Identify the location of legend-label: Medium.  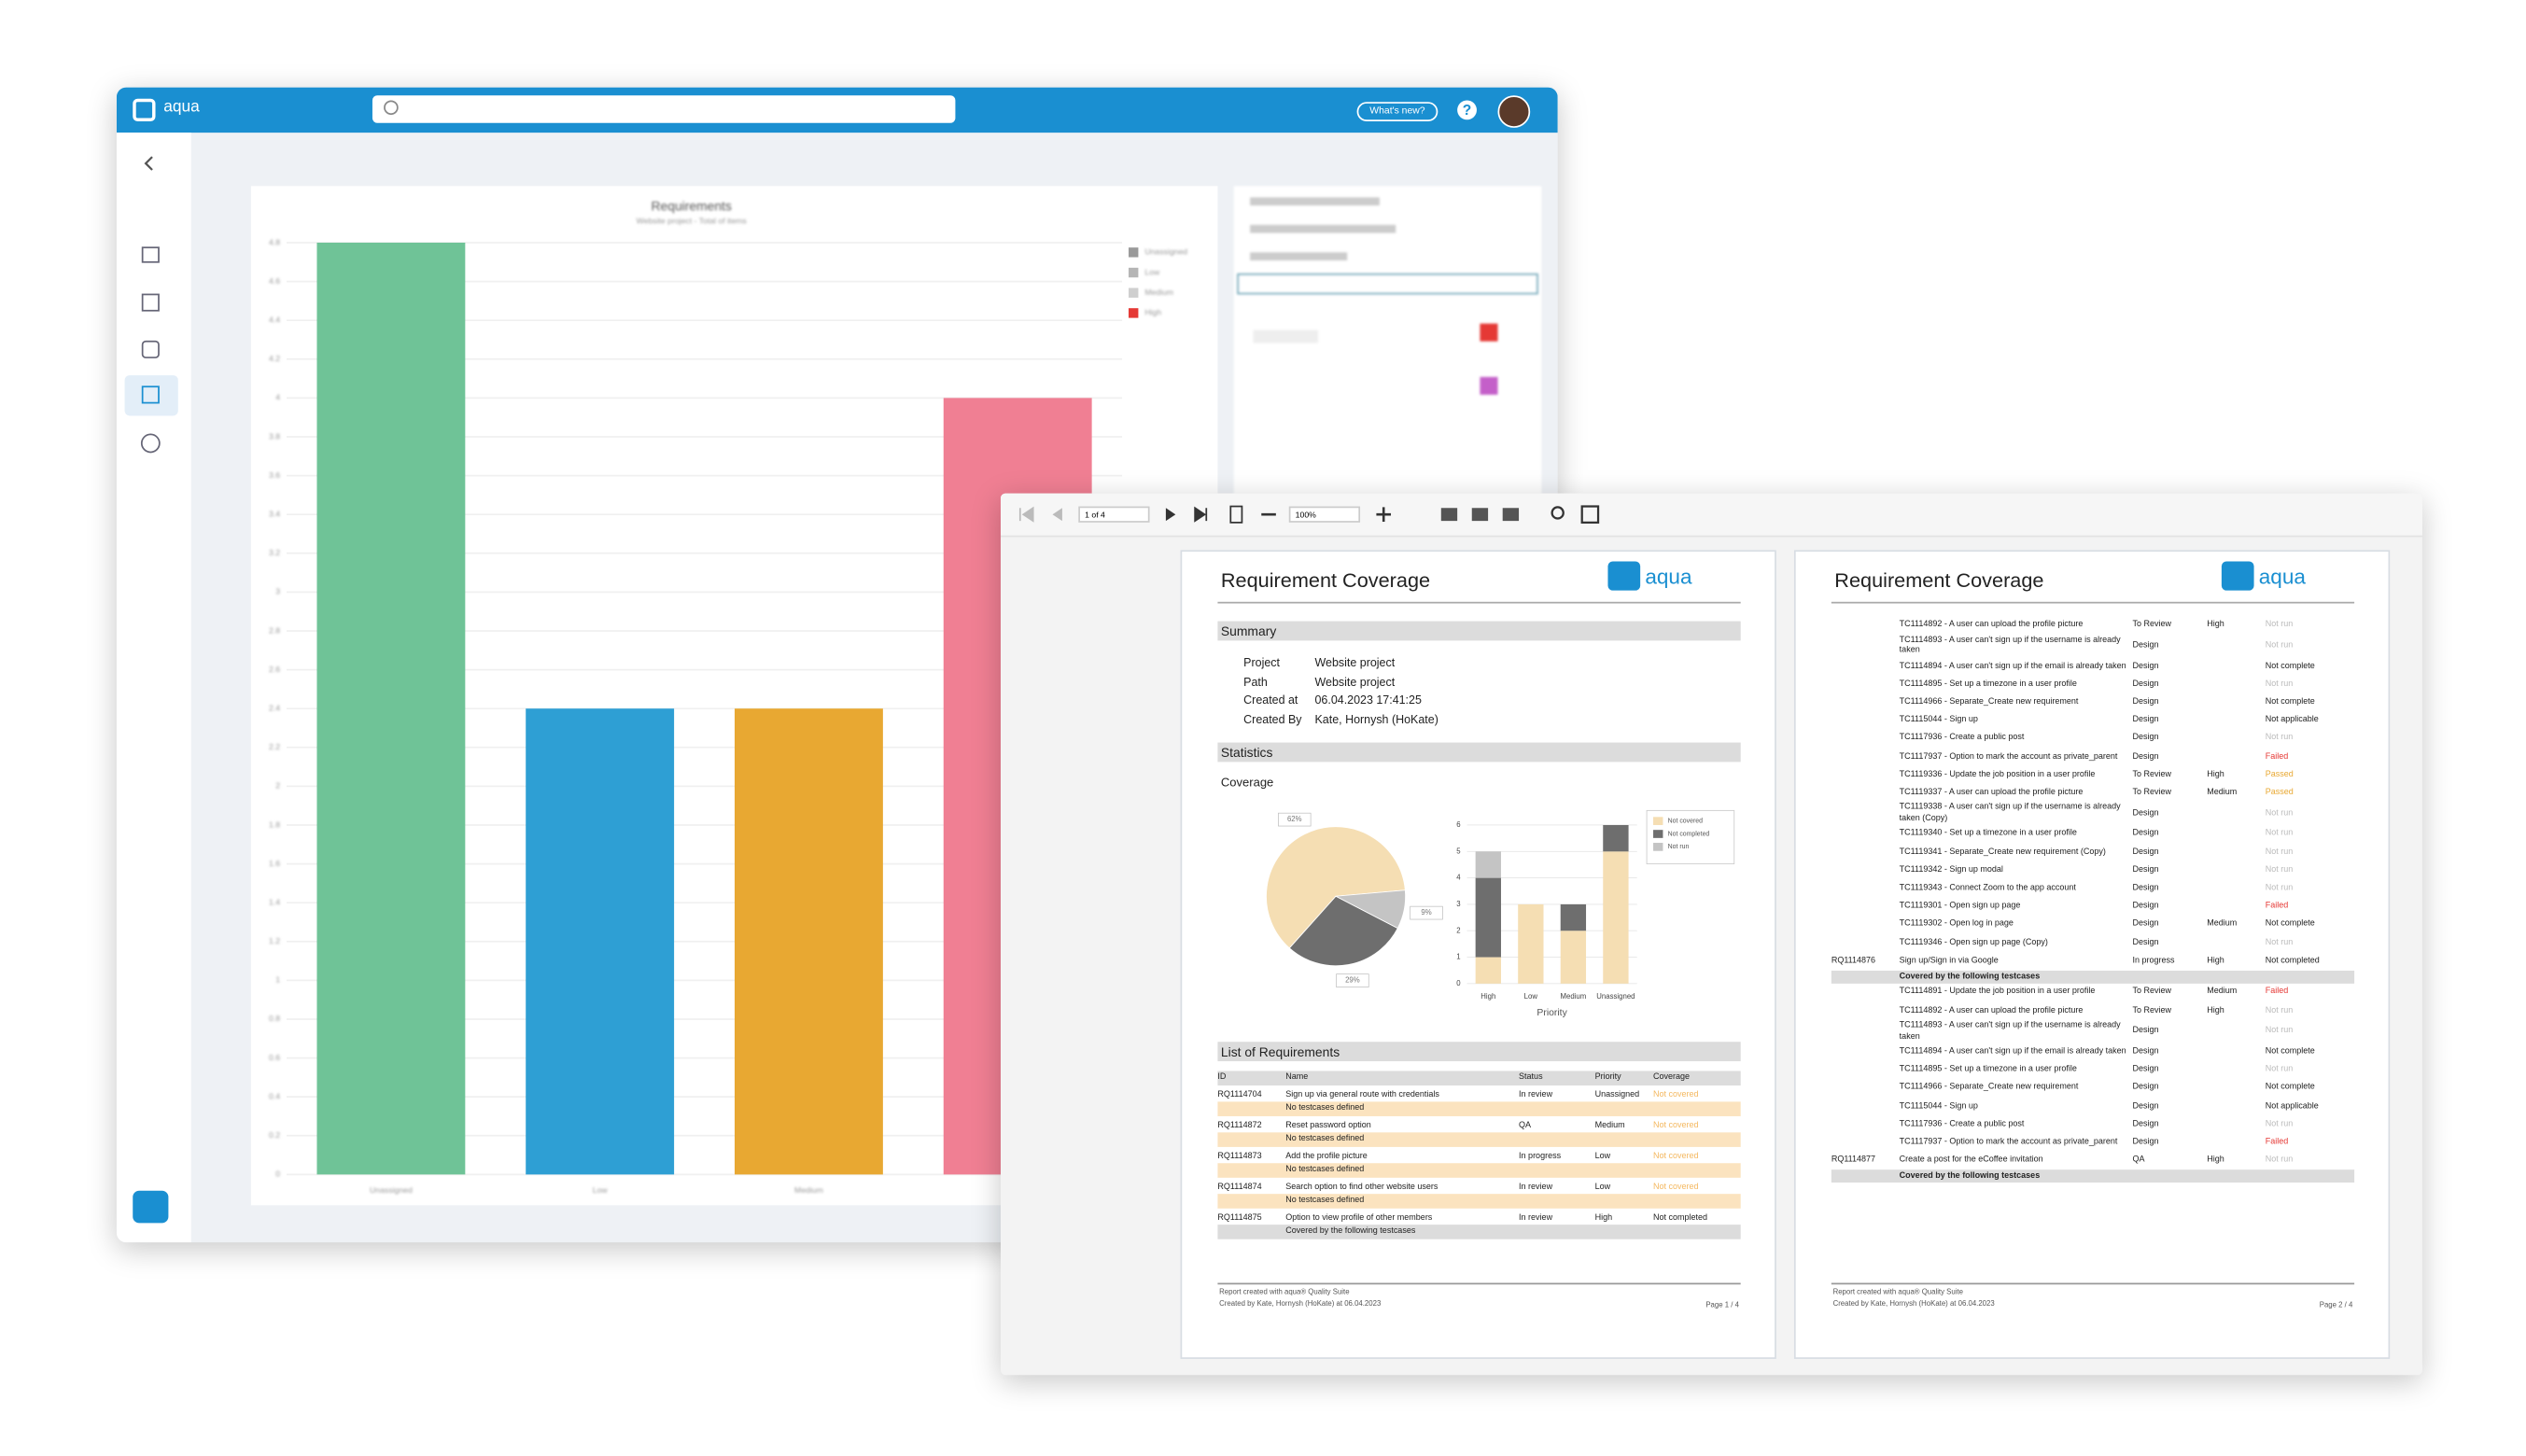
(1158, 292).